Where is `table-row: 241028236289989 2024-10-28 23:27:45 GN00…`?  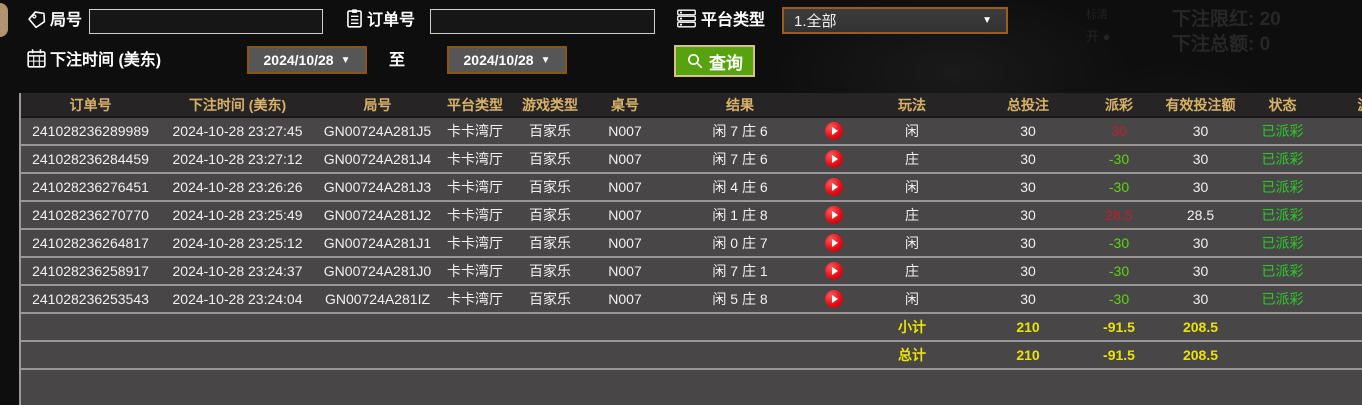 table-row: 241028236289989 2024-10-28 23:27:45 GN00… is located at coordinates (691, 131).